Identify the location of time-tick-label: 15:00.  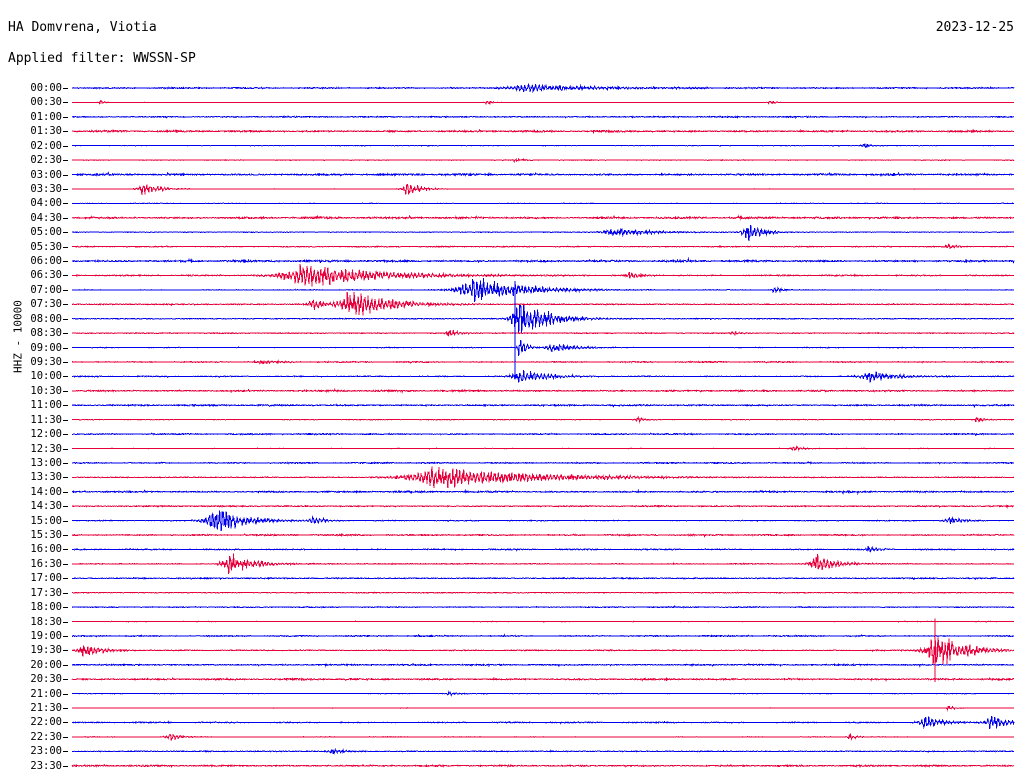
(46, 520).